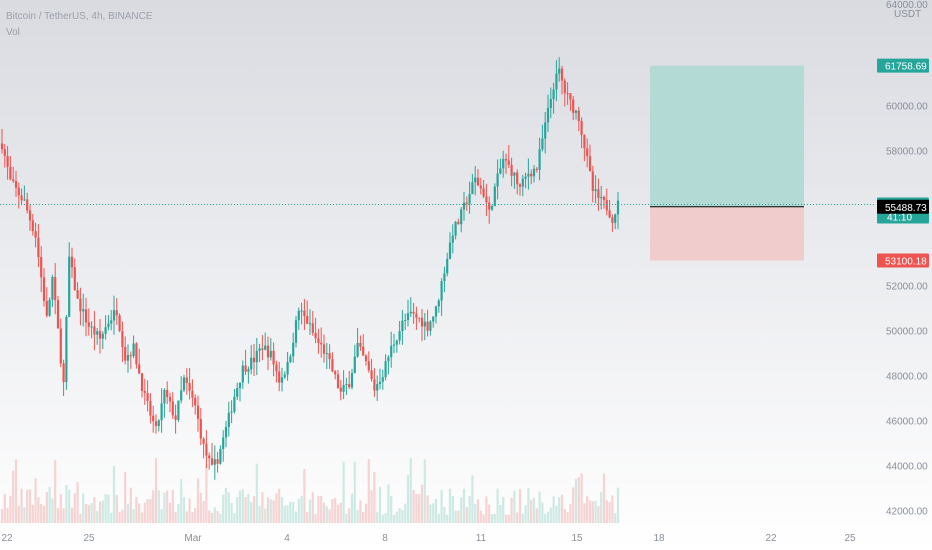 The height and width of the screenshot is (550, 932). What do you see at coordinates (727, 136) in the screenshot?
I see `target-zone` at bounding box center [727, 136].